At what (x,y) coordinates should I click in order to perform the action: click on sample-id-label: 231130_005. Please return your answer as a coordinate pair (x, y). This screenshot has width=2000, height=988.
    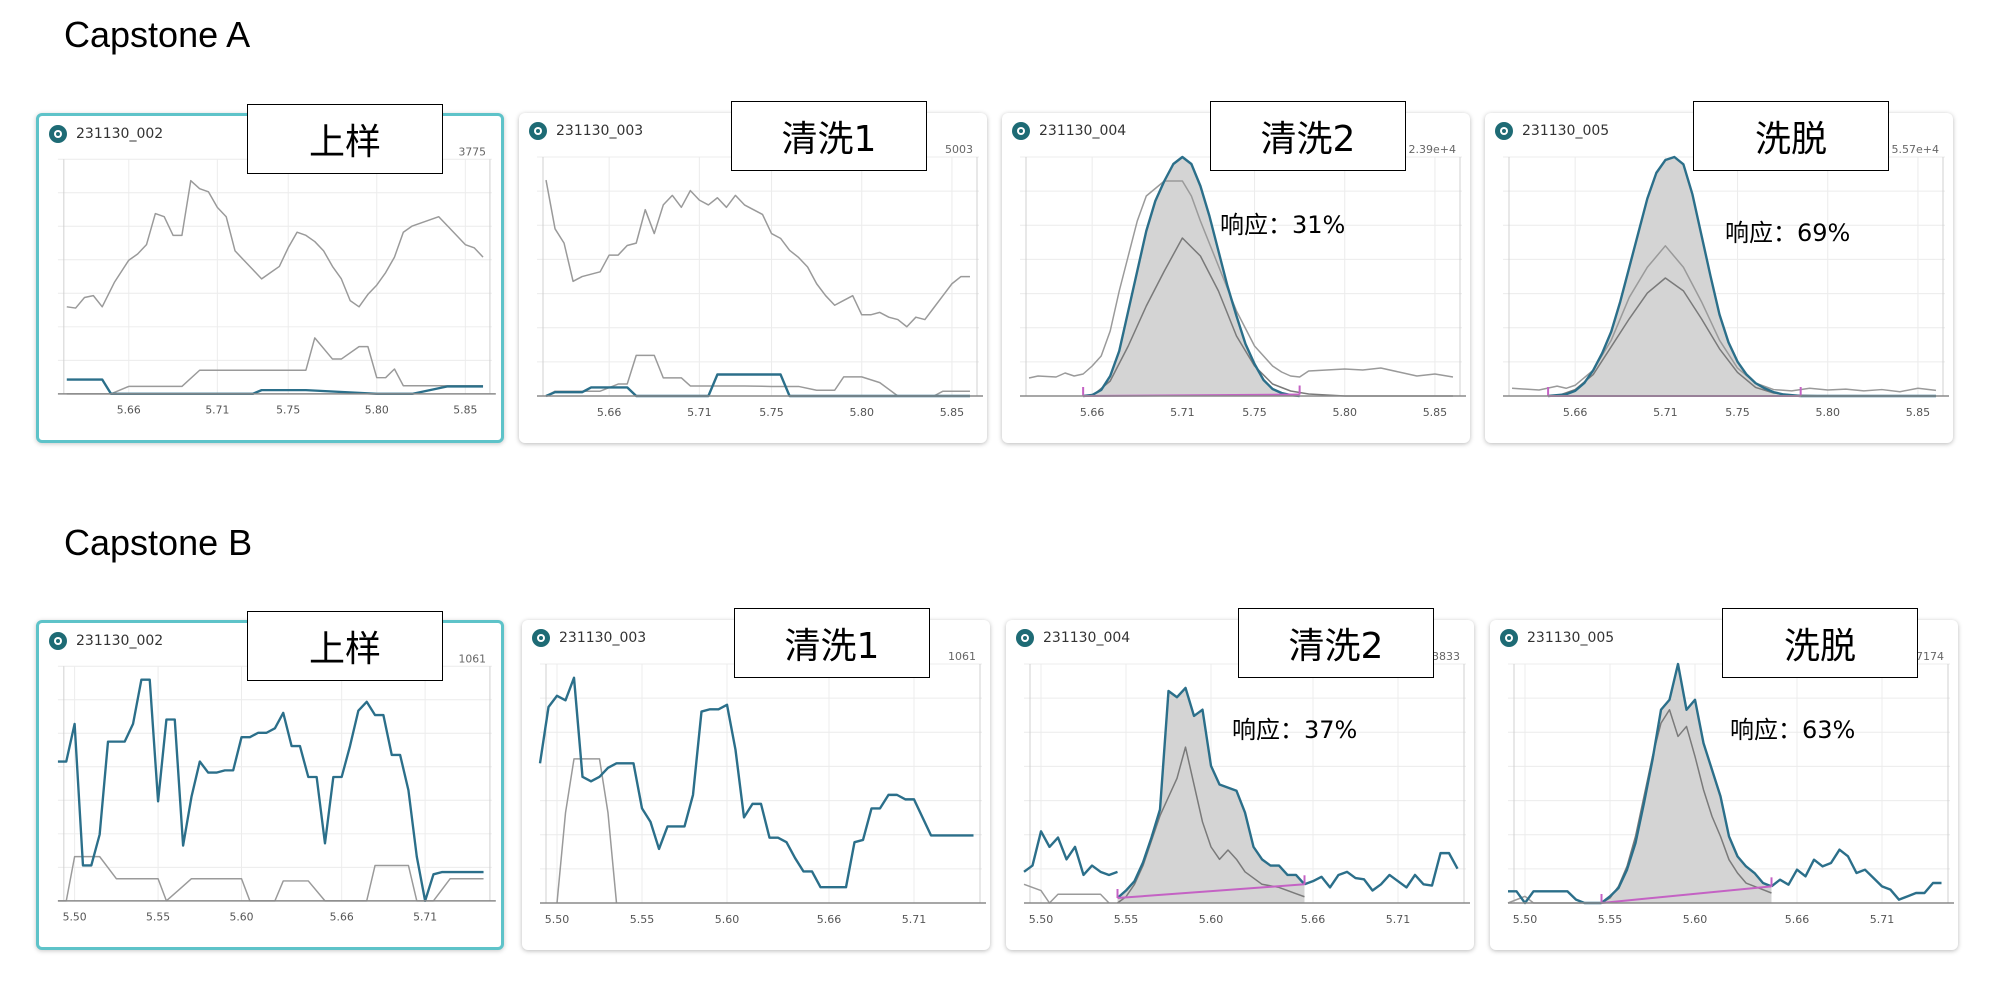
    Looking at the image, I should click on (1571, 638).